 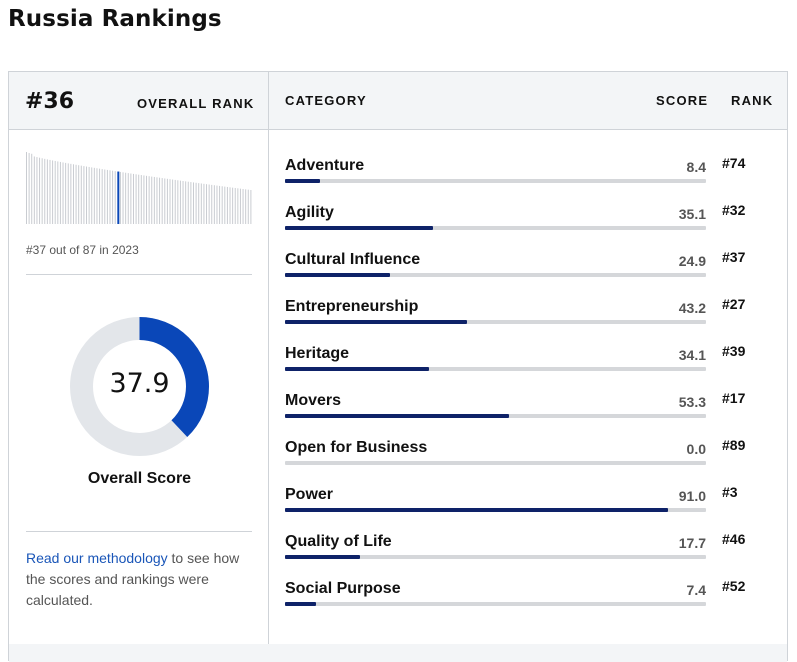 I want to click on category-row: Social Purpose 7.4 #52, so click(x=531, y=602).